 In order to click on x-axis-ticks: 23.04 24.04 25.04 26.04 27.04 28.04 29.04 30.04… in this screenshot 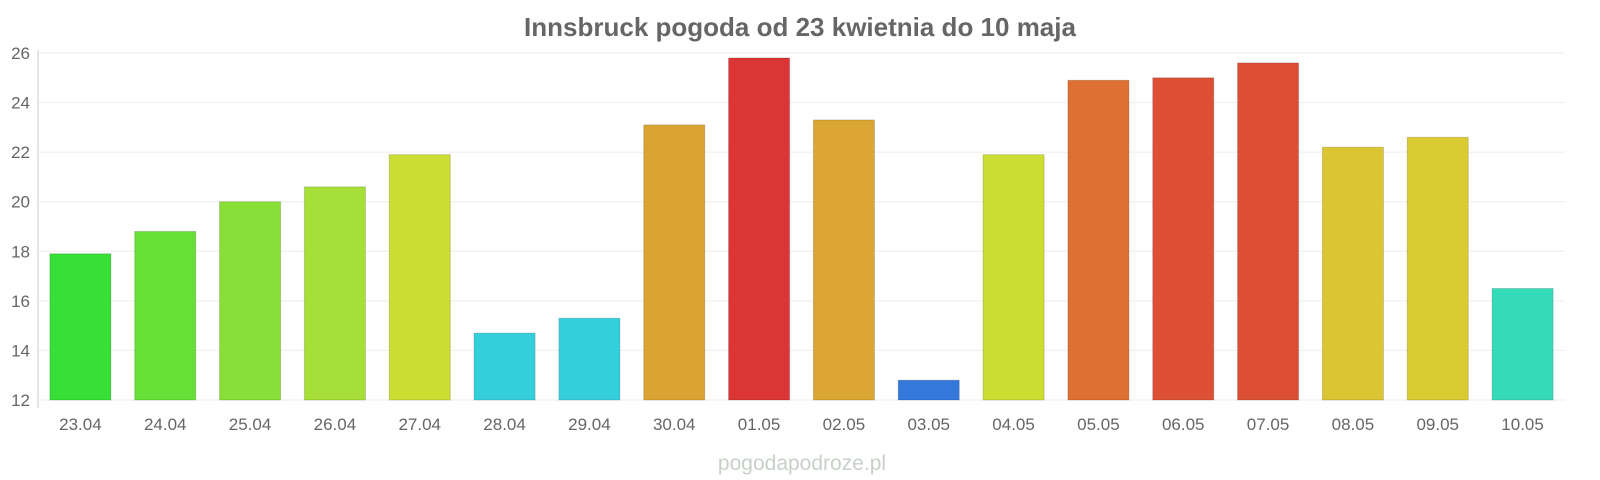, I will do `click(801, 424)`.